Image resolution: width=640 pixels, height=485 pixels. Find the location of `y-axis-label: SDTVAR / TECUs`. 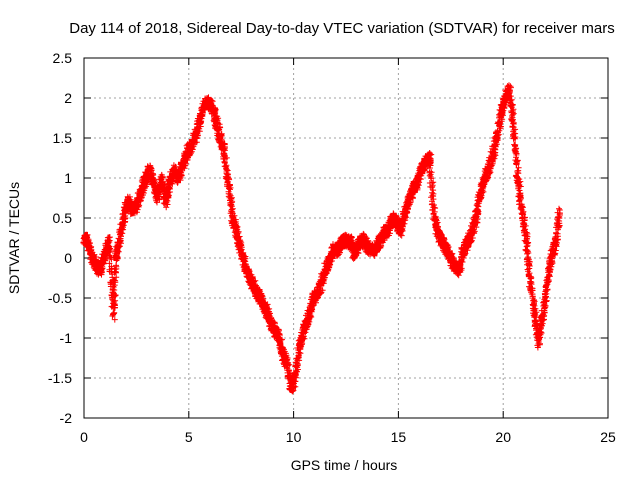

y-axis-label: SDTVAR / TECUs is located at coordinates (14, 238).